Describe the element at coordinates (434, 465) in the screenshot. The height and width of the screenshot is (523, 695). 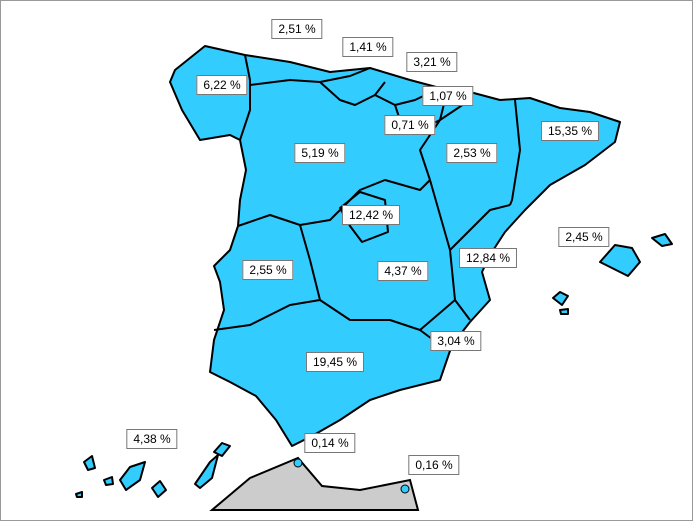
I see `region-label: 0,16 %` at that location.